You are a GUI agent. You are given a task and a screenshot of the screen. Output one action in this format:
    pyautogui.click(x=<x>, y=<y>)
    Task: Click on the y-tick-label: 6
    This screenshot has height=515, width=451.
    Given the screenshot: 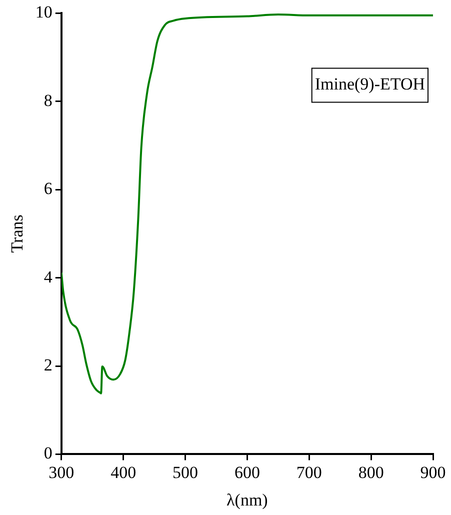 What is the action you would take?
    pyautogui.click(x=48, y=188)
    